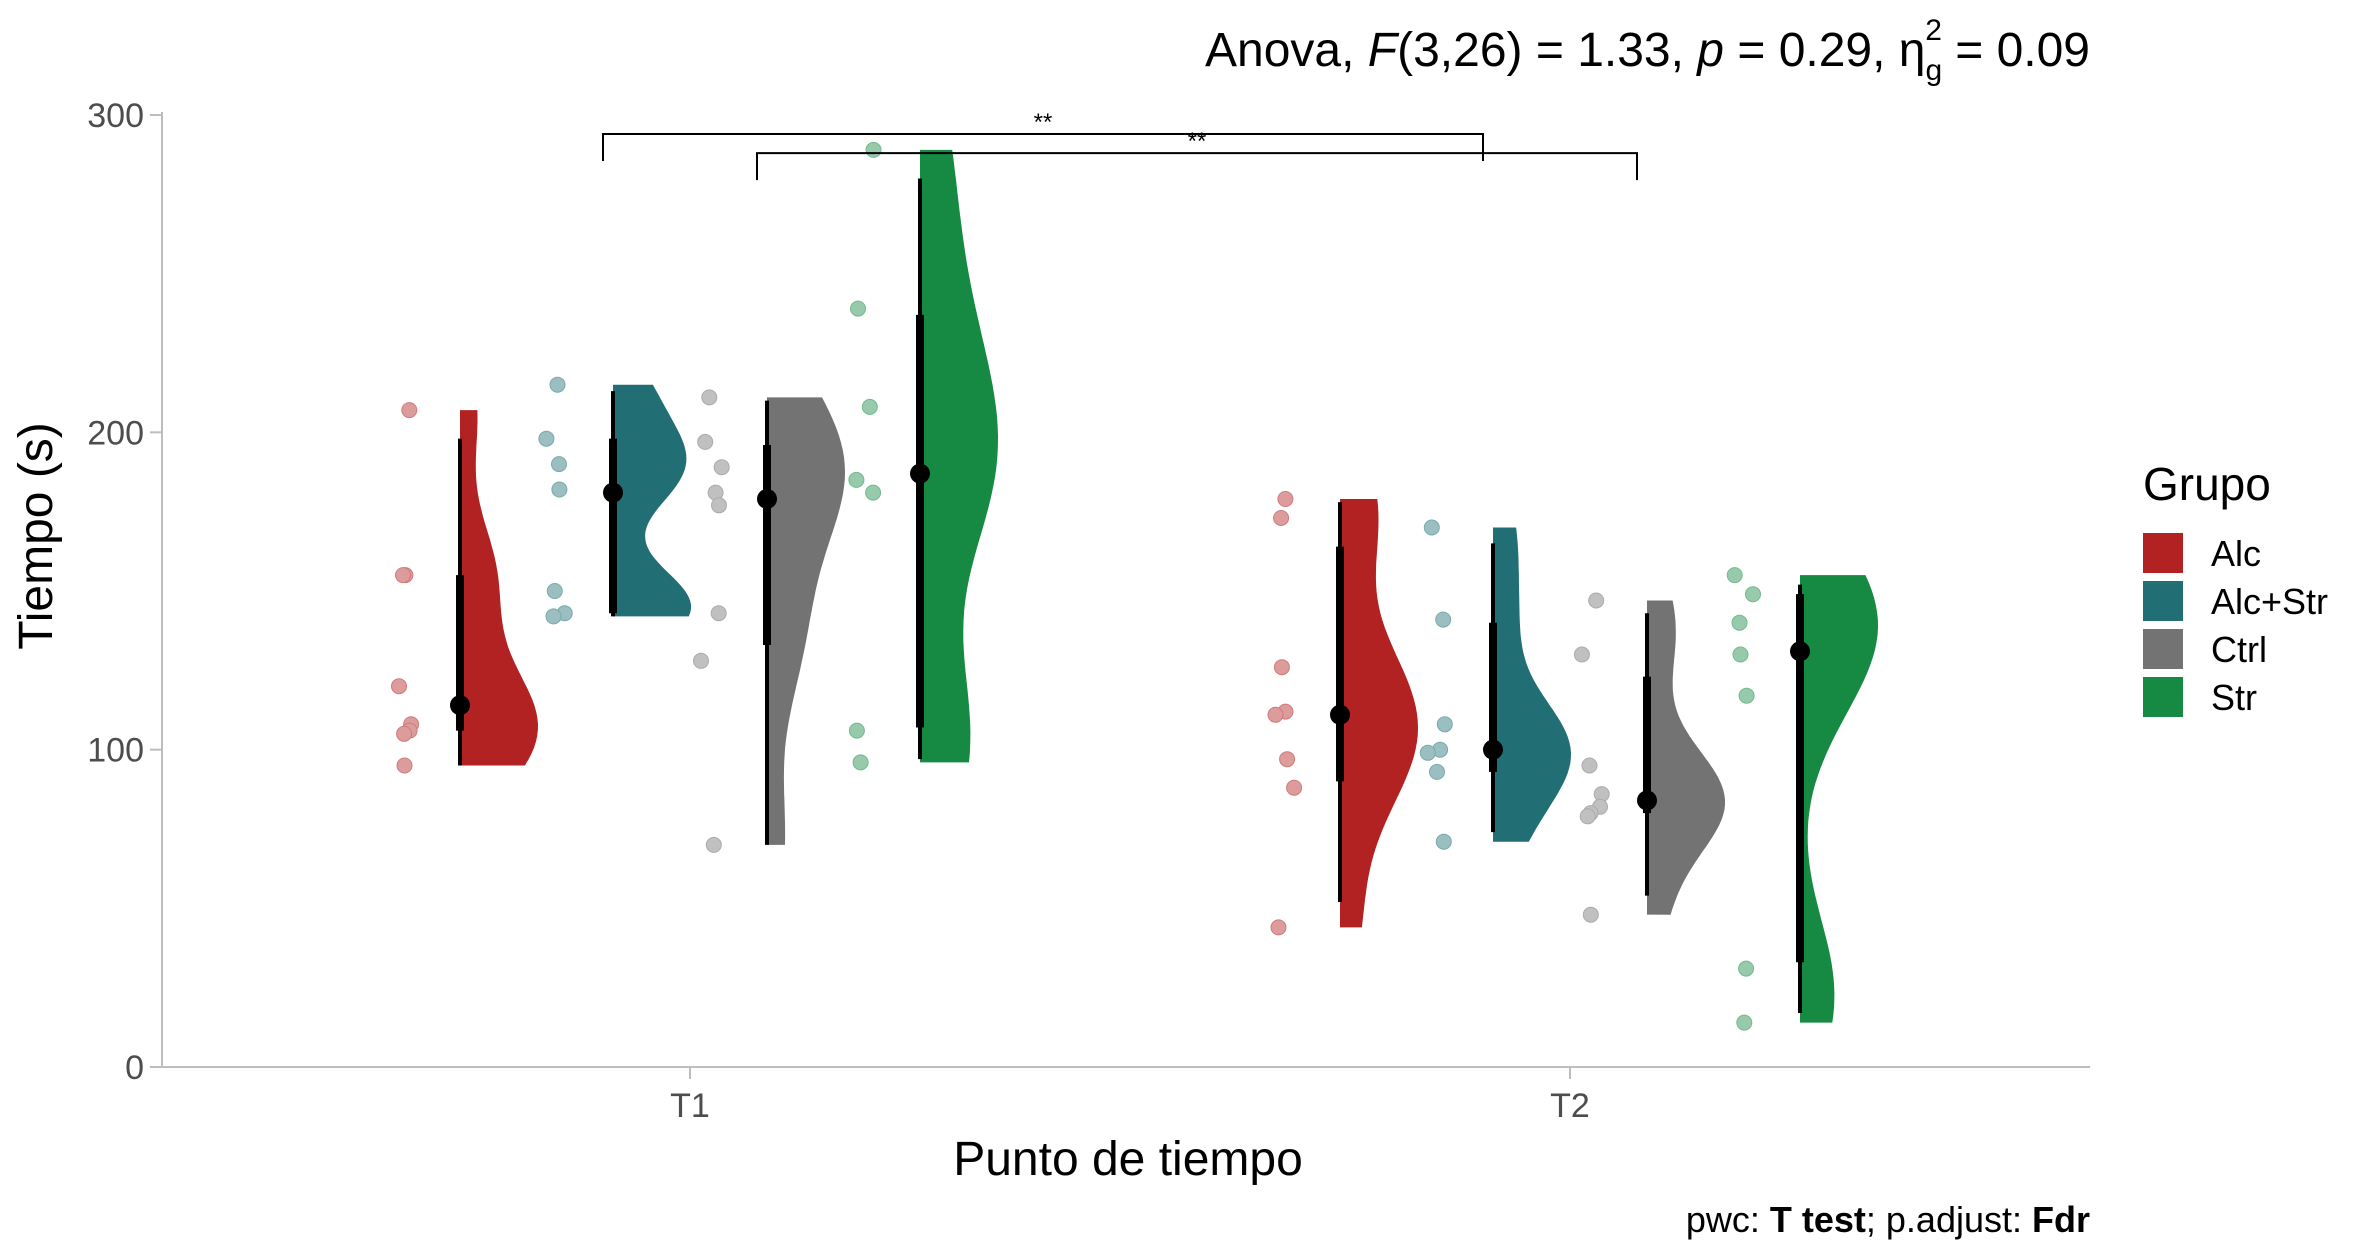 The image size is (2360, 1260). What do you see at coordinates (115, 116) in the screenshot?
I see `y-tick-label: 300` at bounding box center [115, 116].